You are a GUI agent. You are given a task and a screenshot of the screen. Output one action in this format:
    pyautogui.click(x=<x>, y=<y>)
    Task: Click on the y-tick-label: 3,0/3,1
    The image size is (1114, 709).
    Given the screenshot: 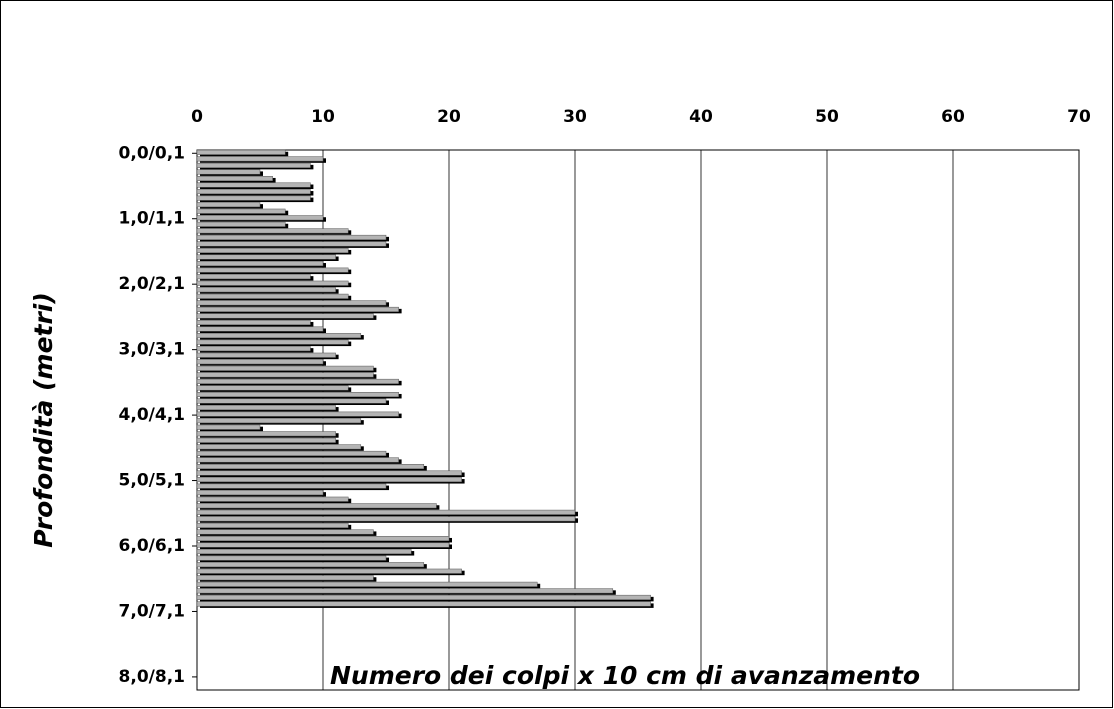 What is the action you would take?
    pyautogui.click(x=152, y=350)
    